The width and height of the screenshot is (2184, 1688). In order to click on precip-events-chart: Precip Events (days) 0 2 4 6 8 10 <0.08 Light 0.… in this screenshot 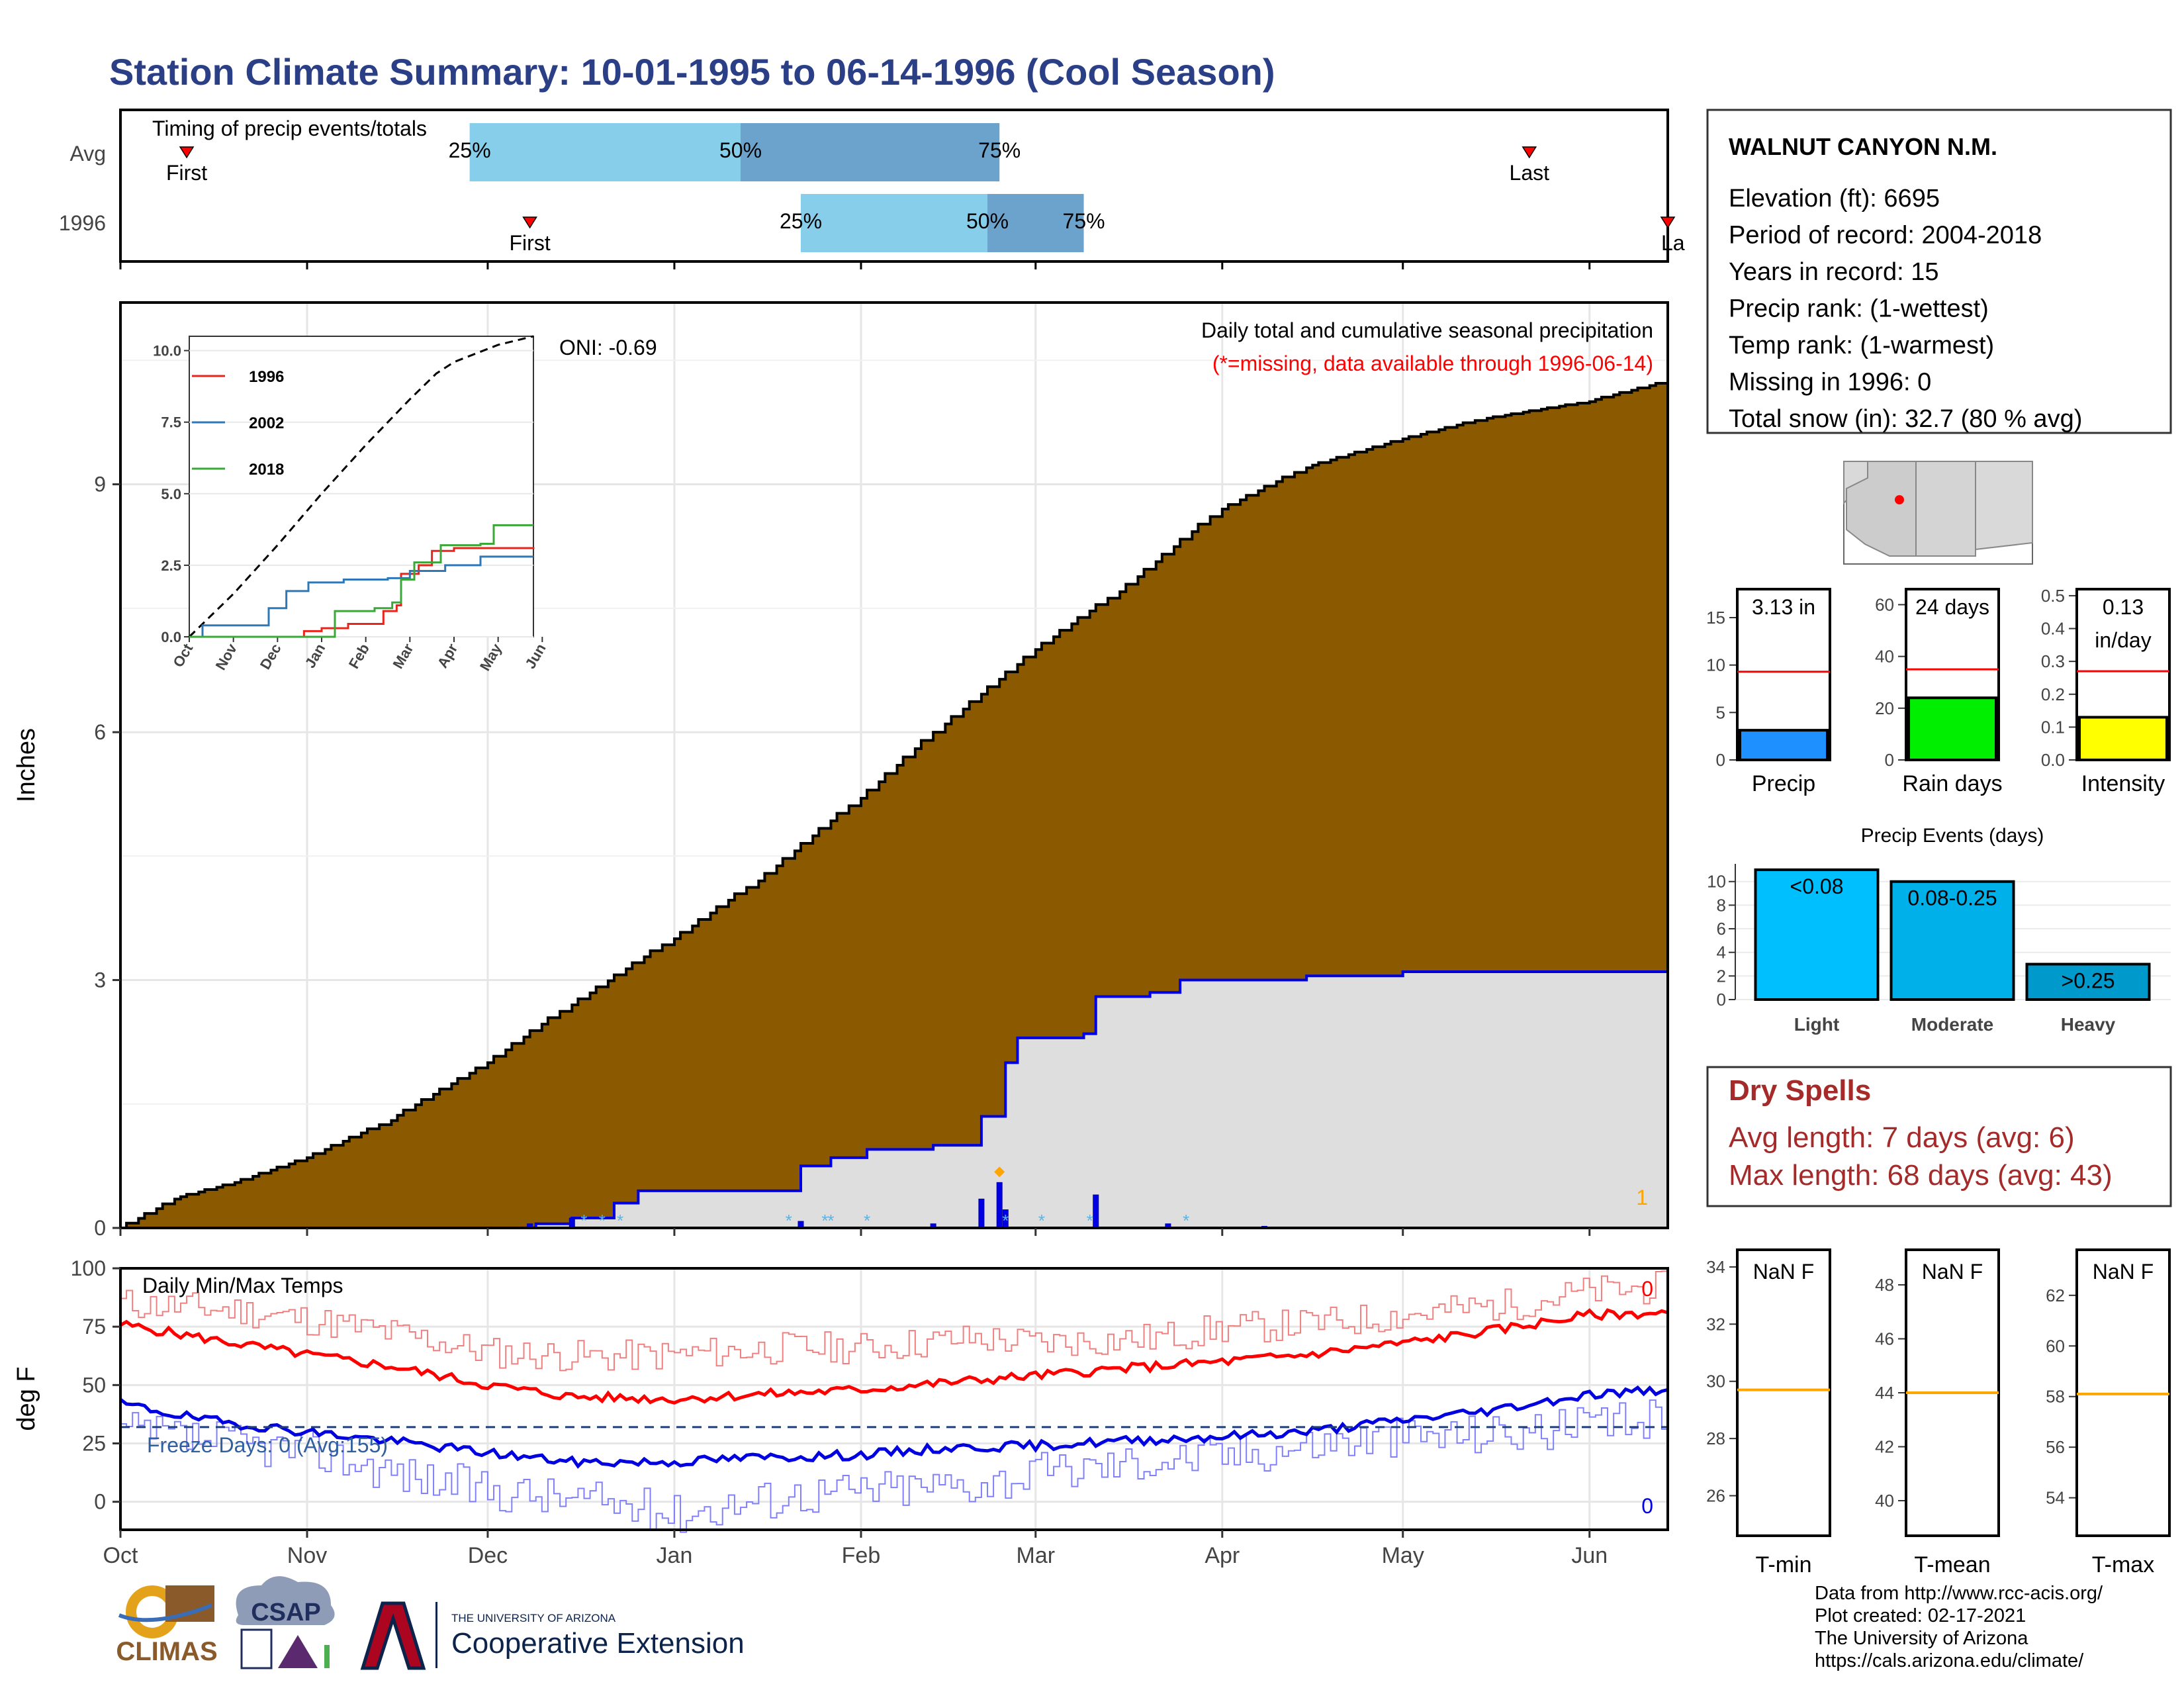, I will do `click(1939, 930)`.